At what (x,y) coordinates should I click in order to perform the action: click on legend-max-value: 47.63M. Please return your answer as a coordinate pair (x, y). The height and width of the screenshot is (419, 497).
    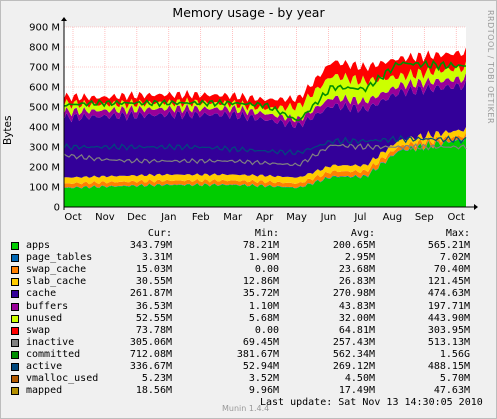
    Looking at the image, I should click on (451, 391).